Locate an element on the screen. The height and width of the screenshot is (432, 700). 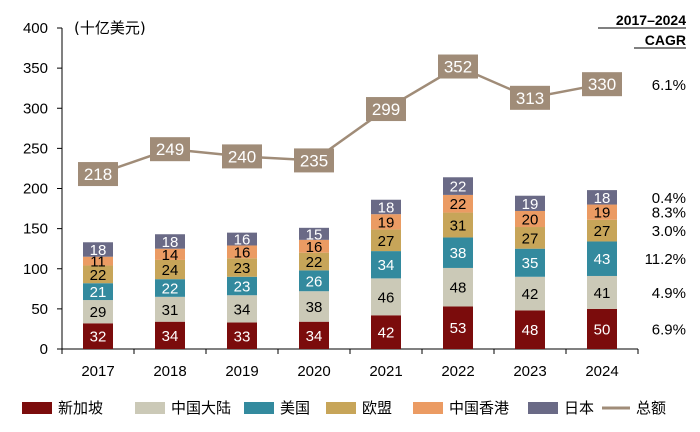
data-label: 50 is located at coordinates (602, 329).